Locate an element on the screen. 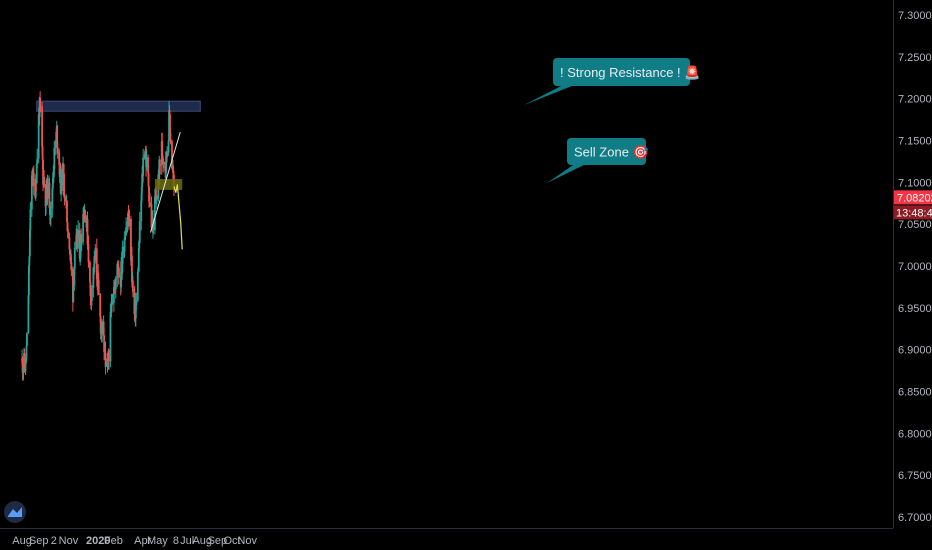 Image resolution: width=932 pixels, height=550 pixels. callout-box is located at coordinates (621, 72).